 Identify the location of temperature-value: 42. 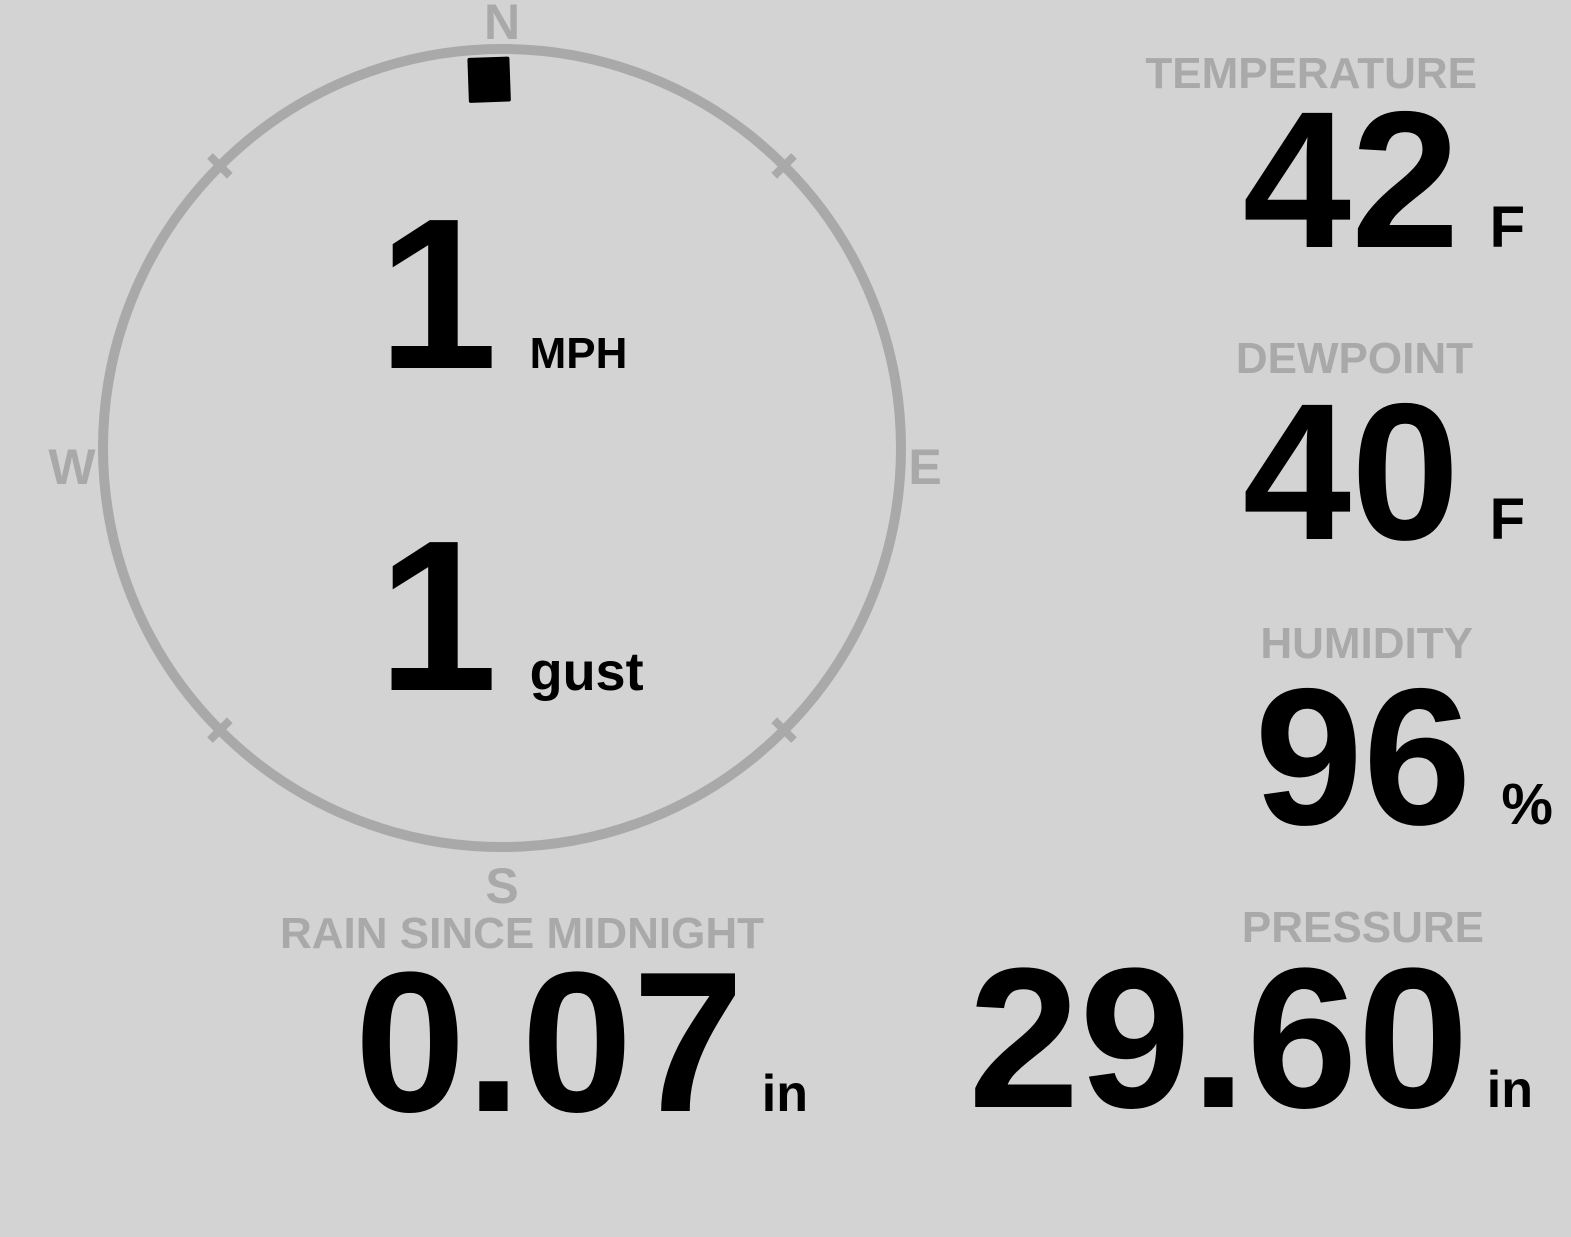
(1351, 180).